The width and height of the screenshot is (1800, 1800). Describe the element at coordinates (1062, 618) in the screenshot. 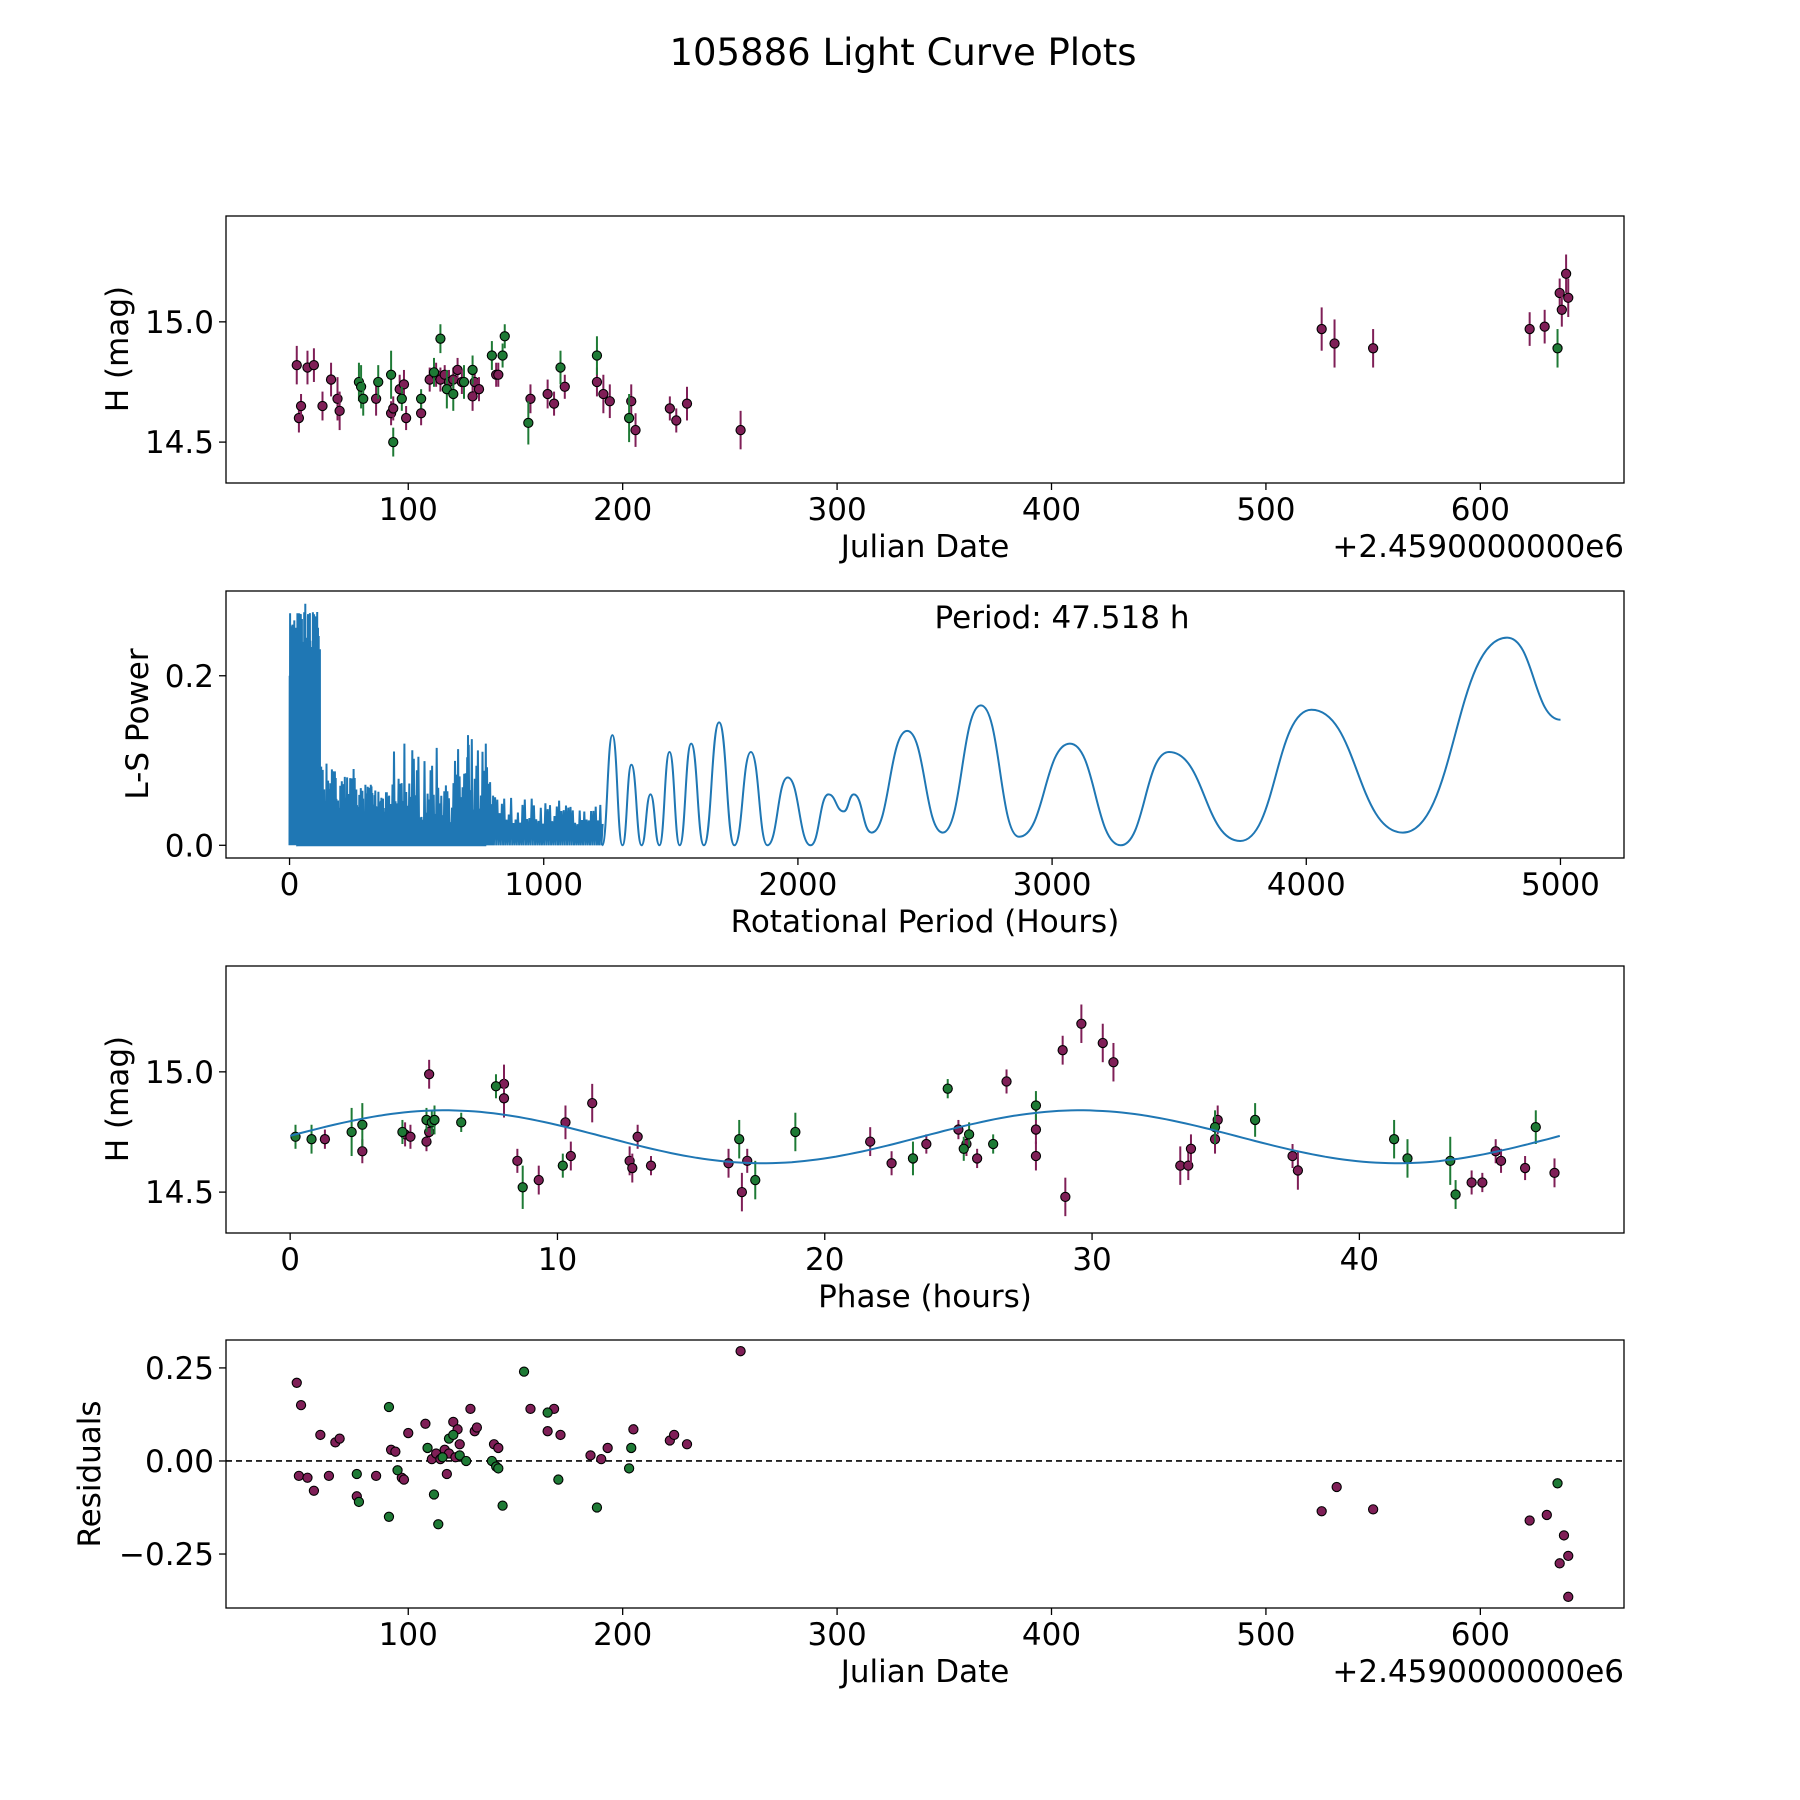

I see `periodogram-annotation: Period: 47.518 h` at that location.